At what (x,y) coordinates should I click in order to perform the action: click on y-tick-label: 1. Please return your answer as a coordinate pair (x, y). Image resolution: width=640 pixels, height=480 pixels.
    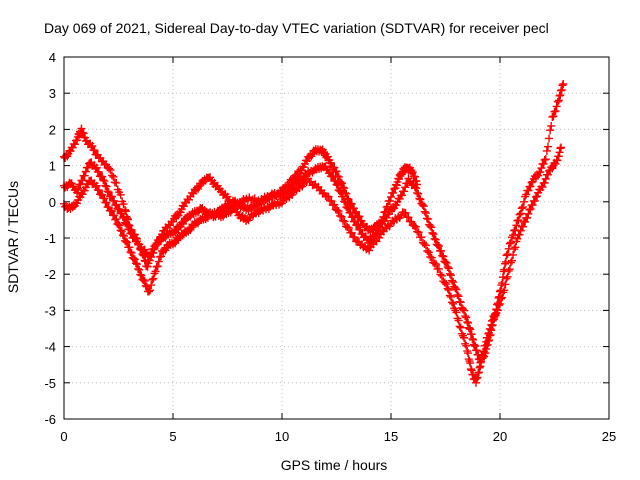
    Looking at the image, I should click on (52, 166).